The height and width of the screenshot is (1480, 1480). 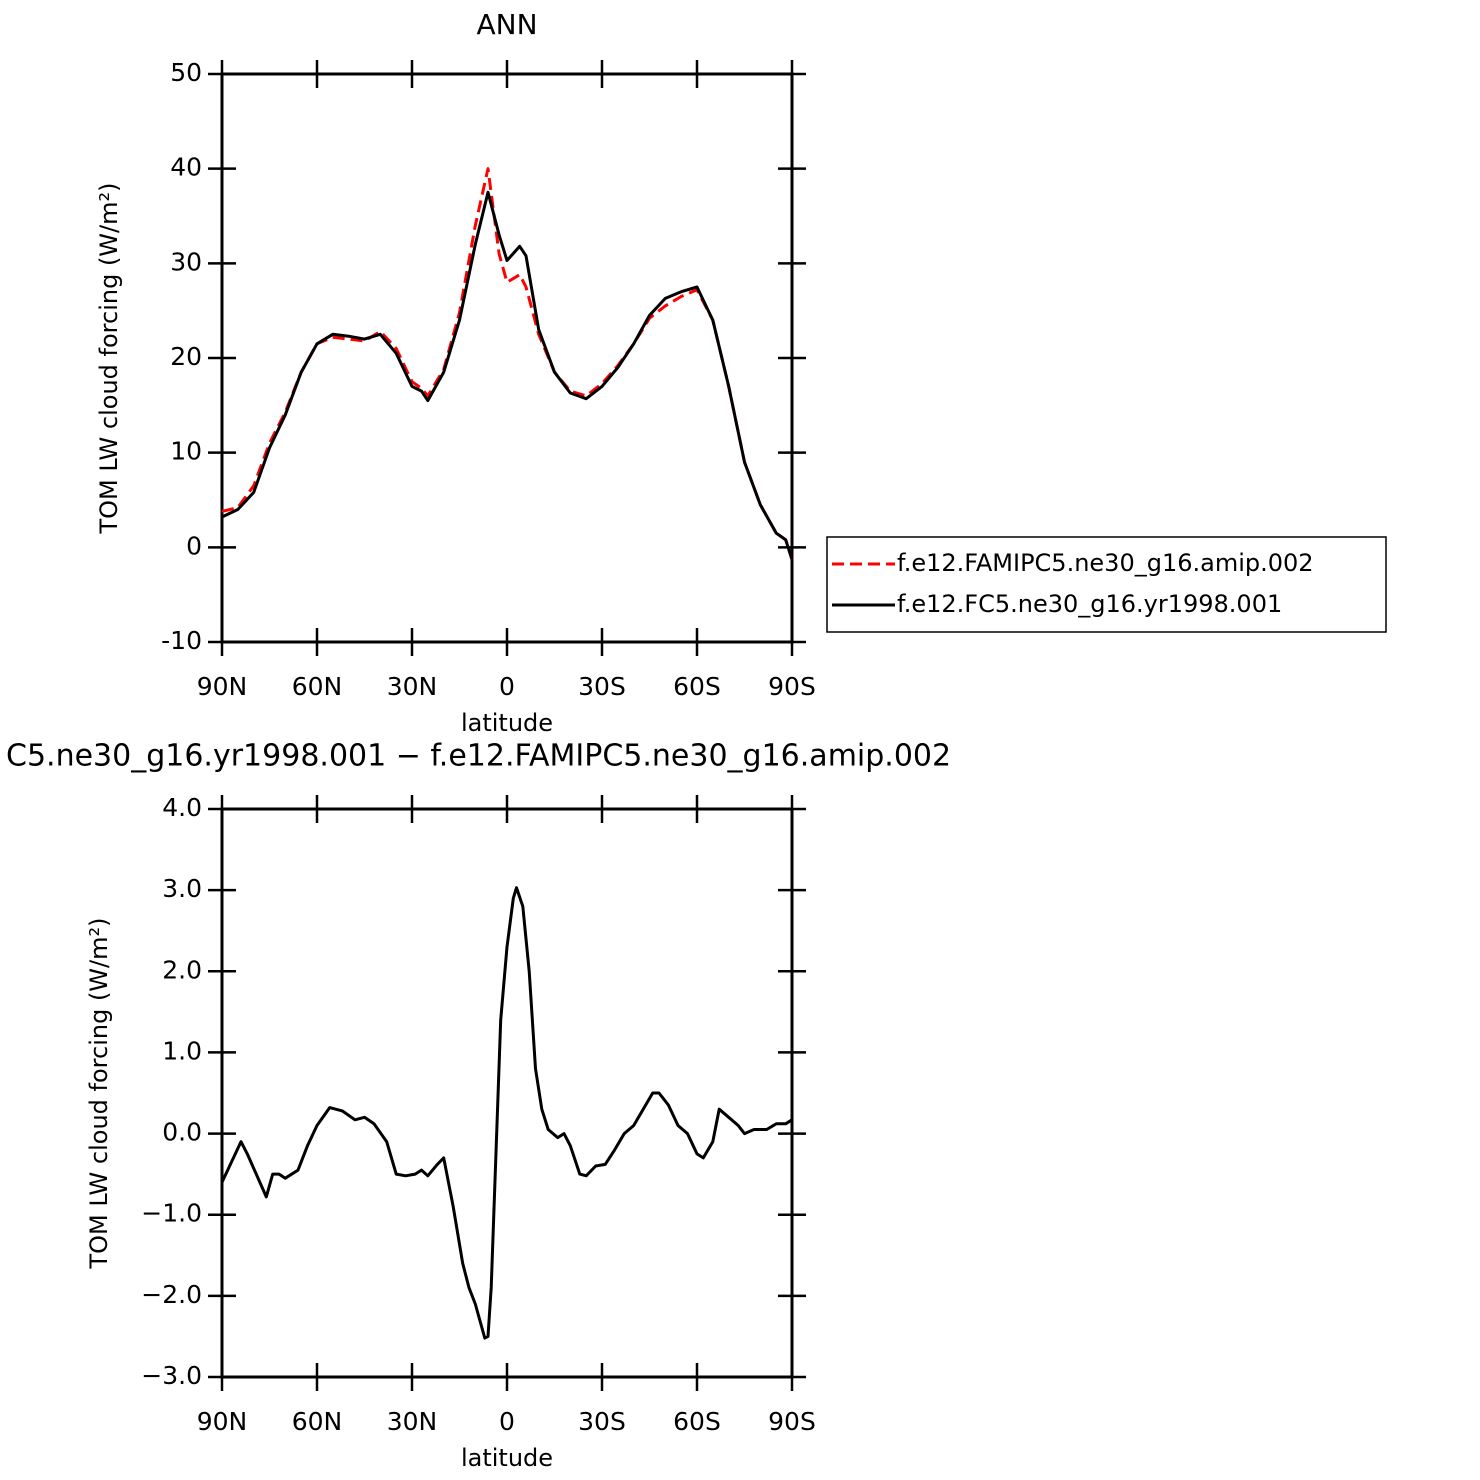 I want to click on legend-label: f.e12.FC5.ne30_g16.yr1998.001, so click(x=1089, y=604).